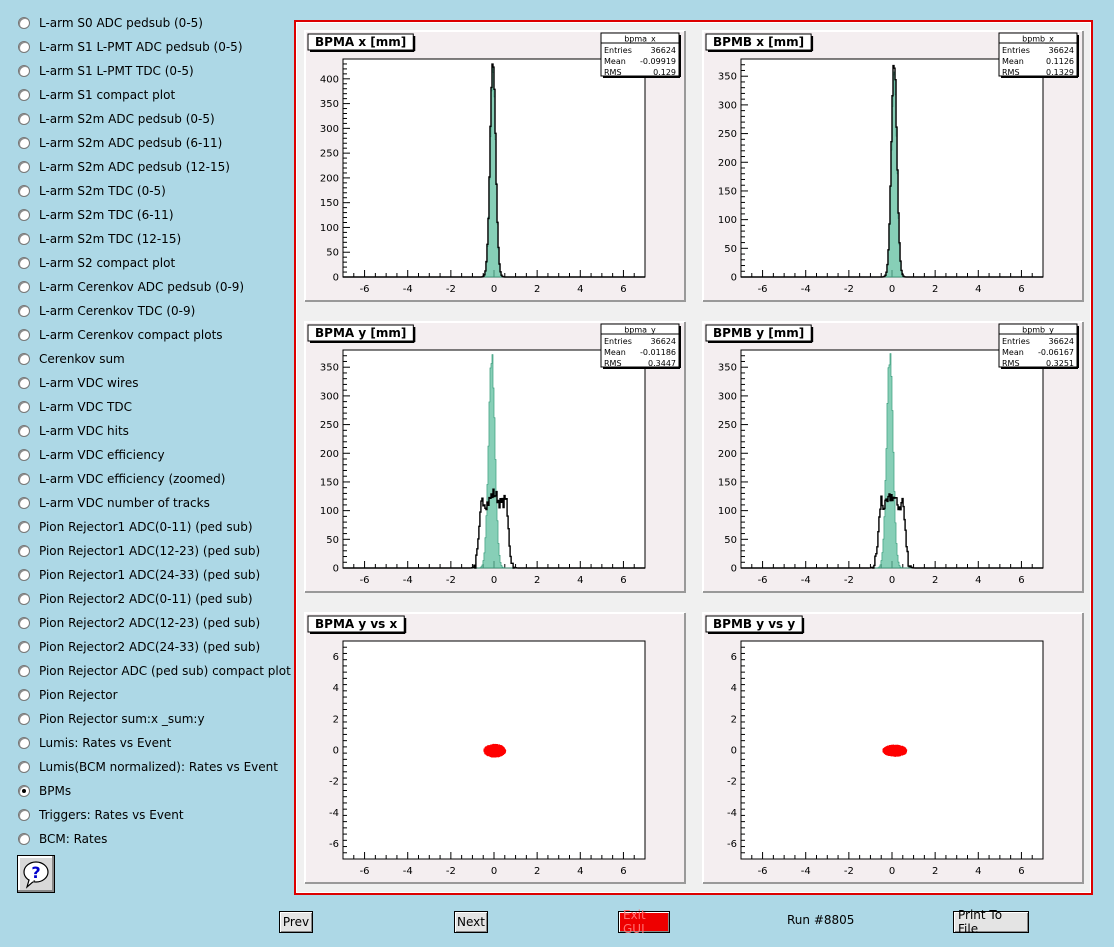  What do you see at coordinates (92, 191) in the screenshot?
I see `plot-option: L-arm S2m TDC (0-5)` at bounding box center [92, 191].